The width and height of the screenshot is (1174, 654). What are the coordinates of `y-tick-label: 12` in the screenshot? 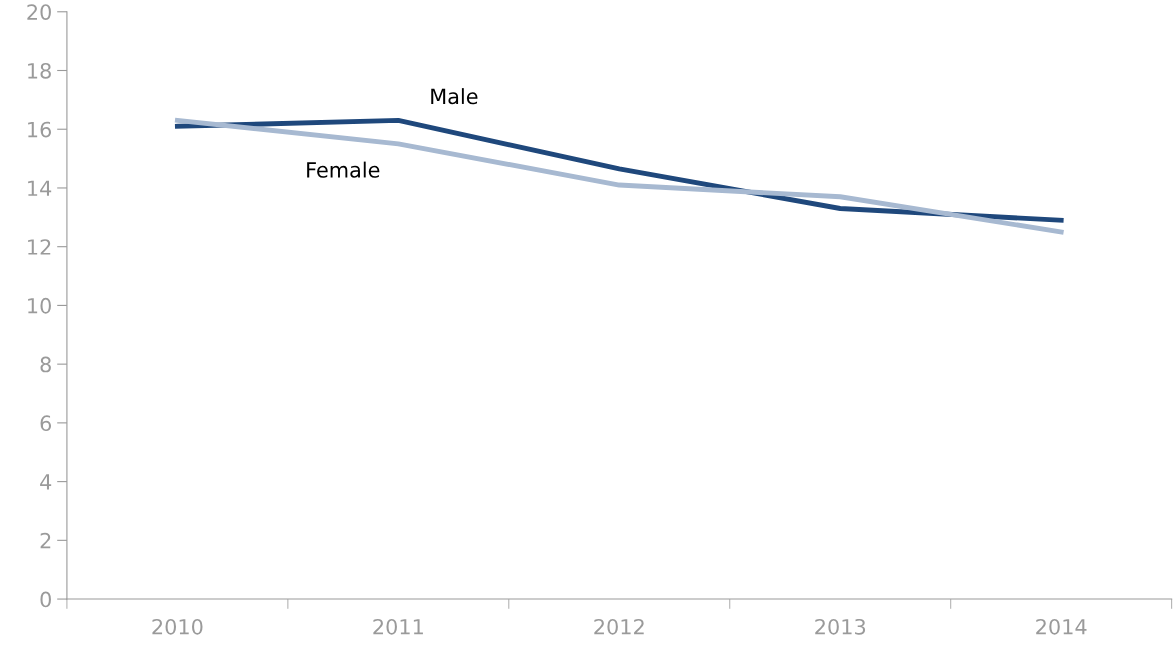 It's located at (39, 247).